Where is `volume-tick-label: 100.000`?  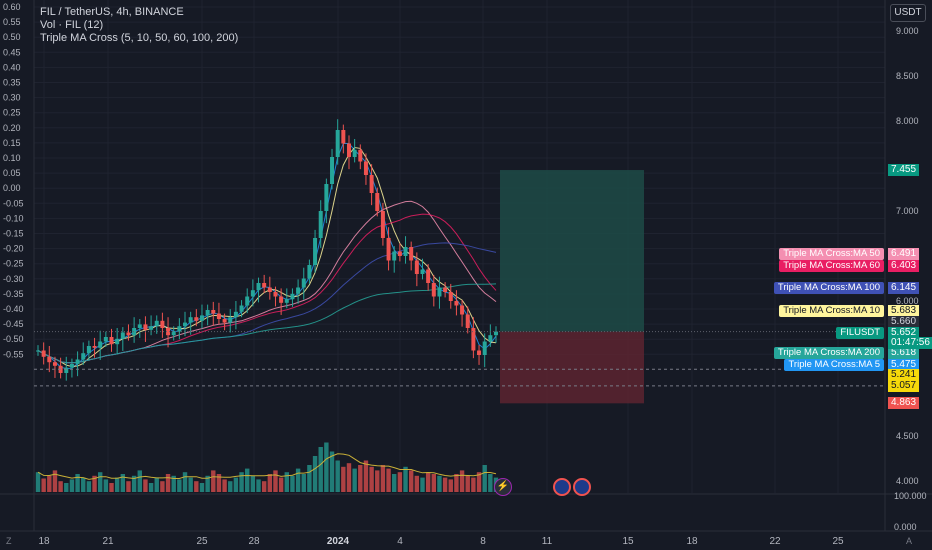
volume-tick-label: 100.000 is located at coordinates (910, 496).